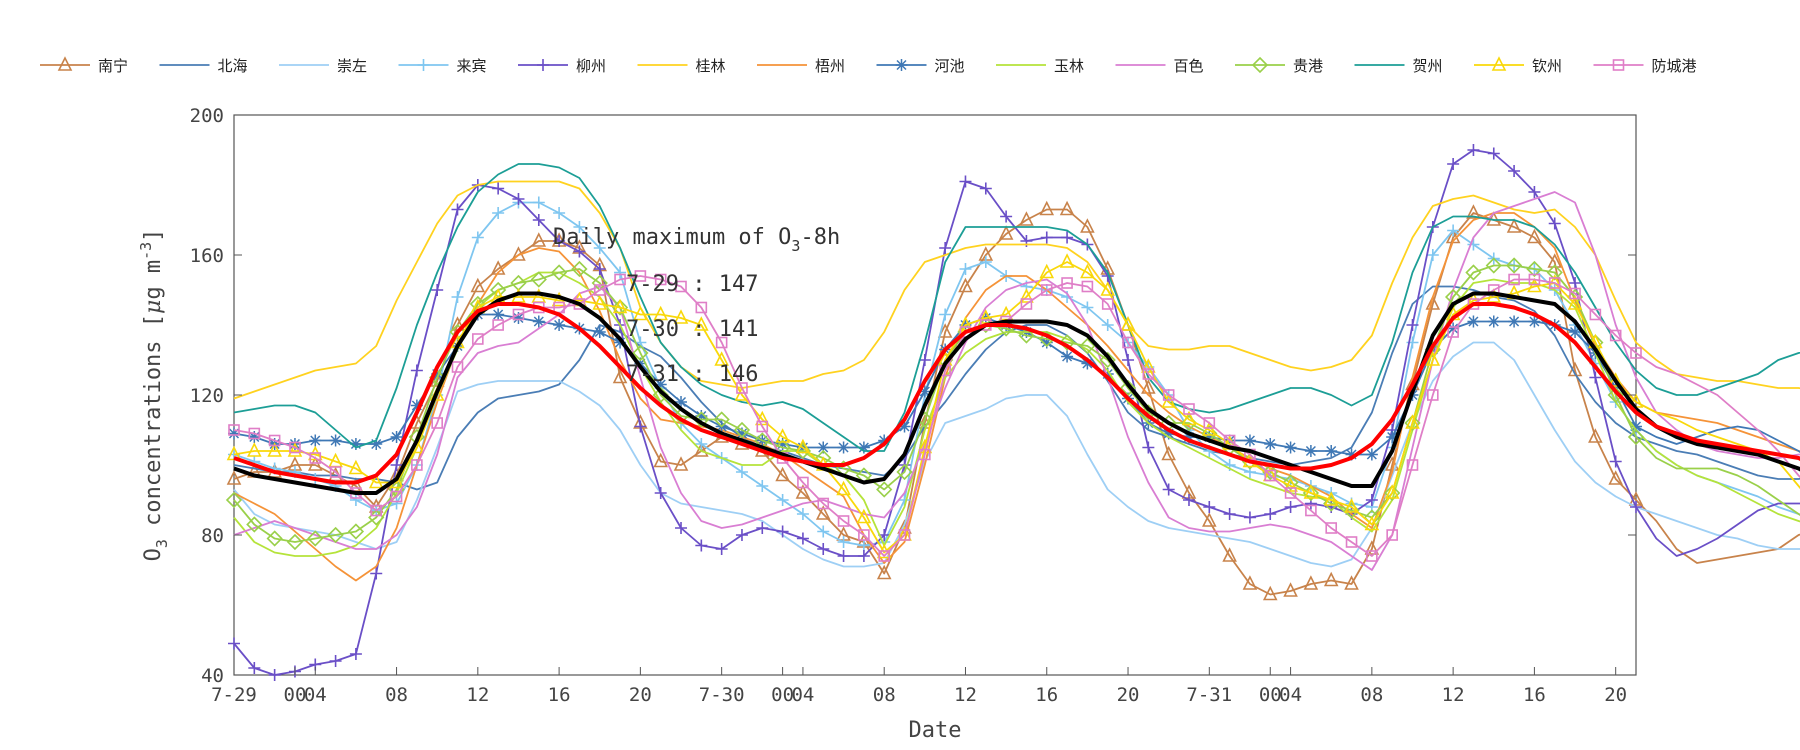 The height and width of the screenshot is (750, 1800). What do you see at coordinates (830, 66) in the screenshot?
I see `legend-label: 梧州` at bounding box center [830, 66].